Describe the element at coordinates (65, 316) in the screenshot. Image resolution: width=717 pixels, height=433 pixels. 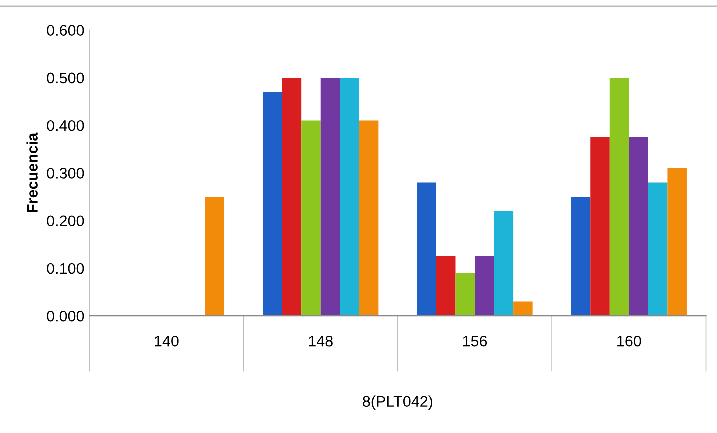
I see `y-tick-label: 0.000` at that location.